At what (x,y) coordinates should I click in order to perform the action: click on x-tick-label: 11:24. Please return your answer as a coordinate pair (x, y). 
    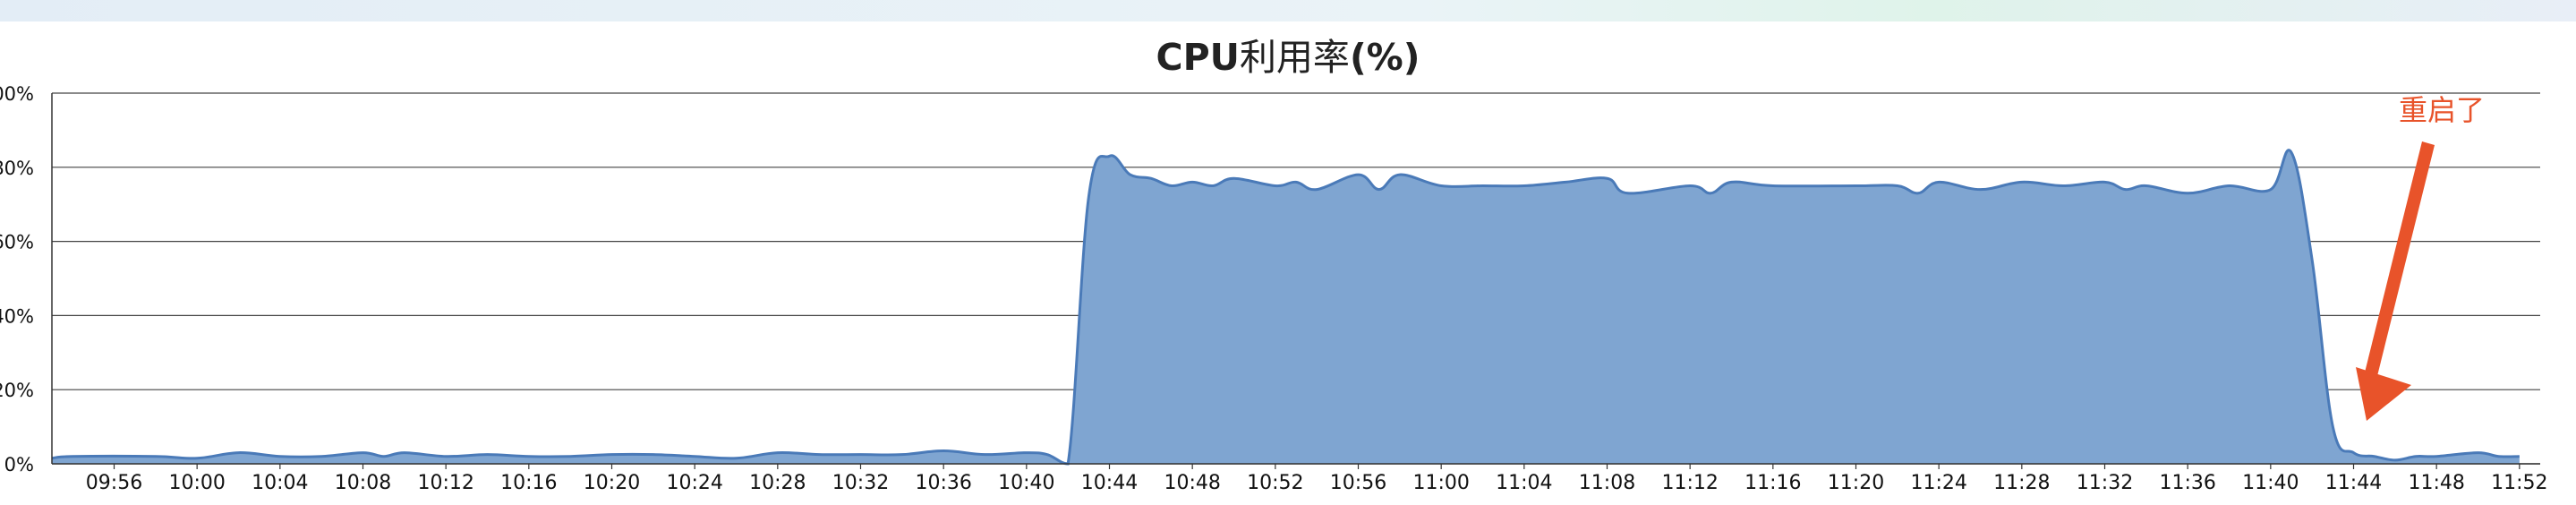
    Looking at the image, I should click on (1938, 483).